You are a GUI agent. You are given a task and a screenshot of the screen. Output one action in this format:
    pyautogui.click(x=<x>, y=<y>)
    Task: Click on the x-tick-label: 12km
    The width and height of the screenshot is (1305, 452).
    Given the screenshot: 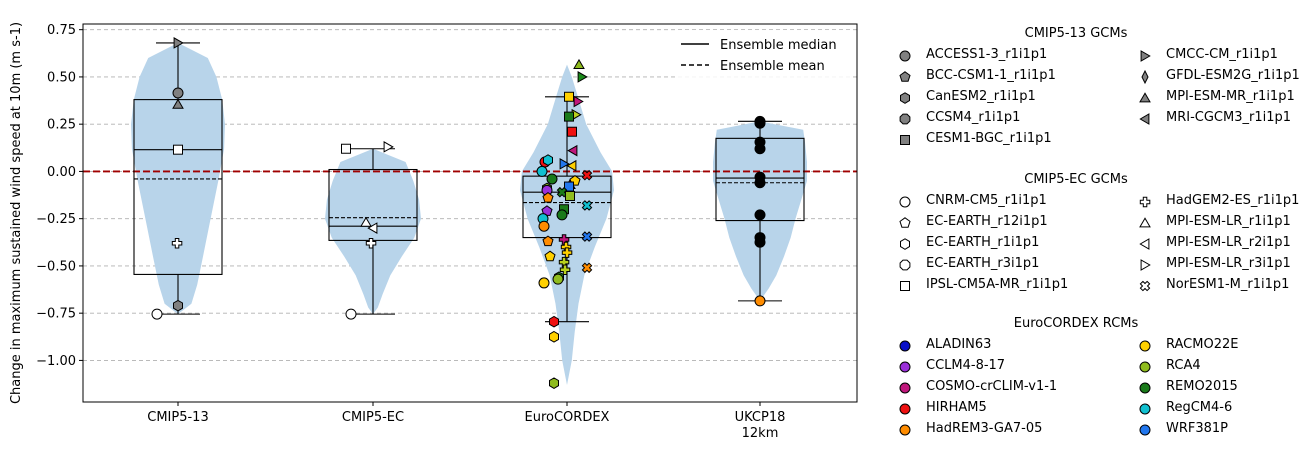 What is the action you would take?
    pyautogui.click(x=760, y=433)
    